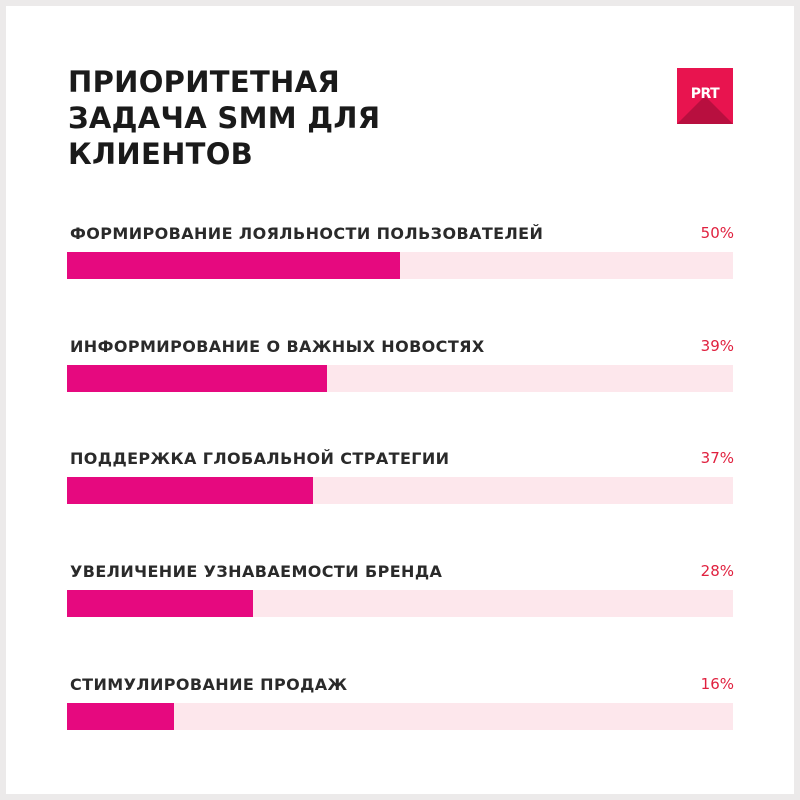 The height and width of the screenshot is (800, 800). I want to click on logo-text: PRT, so click(705, 94).